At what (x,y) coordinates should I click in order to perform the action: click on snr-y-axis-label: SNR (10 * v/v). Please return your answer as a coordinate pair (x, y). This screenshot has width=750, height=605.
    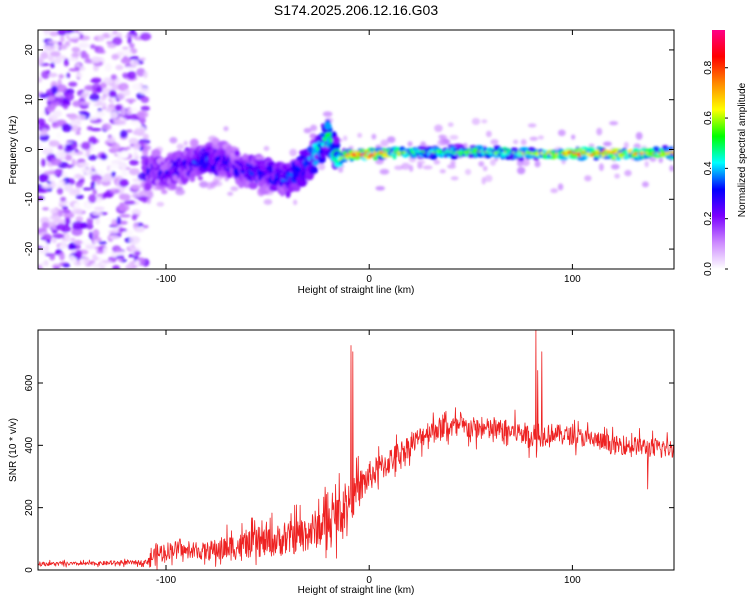
    Looking at the image, I should click on (13, 450).